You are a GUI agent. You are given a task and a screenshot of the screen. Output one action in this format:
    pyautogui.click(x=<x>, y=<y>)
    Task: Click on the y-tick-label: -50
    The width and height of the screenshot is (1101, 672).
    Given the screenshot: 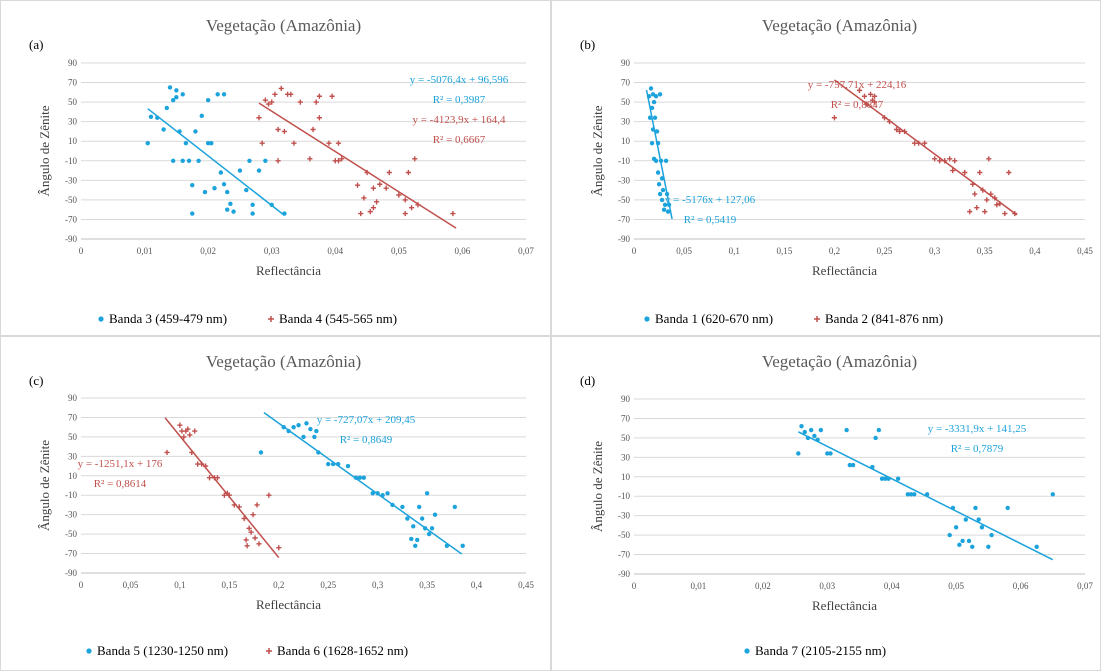 What is the action you would take?
    pyautogui.click(x=71, y=534)
    